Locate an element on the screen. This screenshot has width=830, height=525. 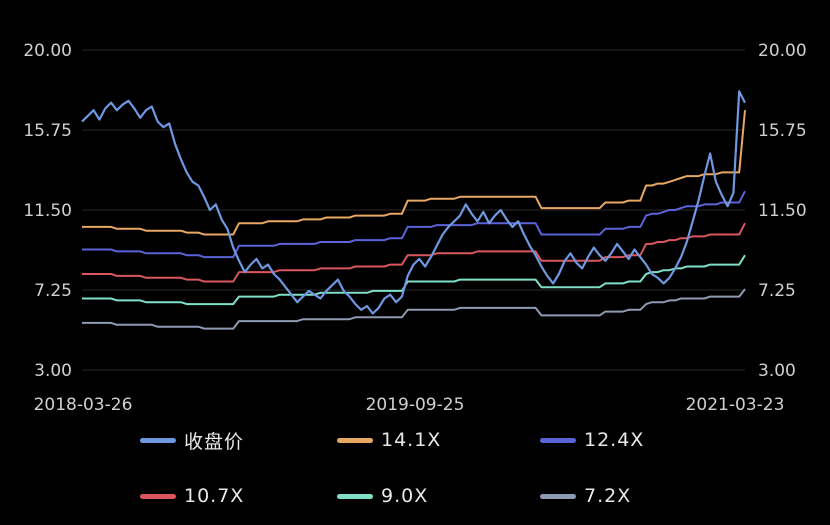
y-tick-left: 3.00 is located at coordinates (53, 371).